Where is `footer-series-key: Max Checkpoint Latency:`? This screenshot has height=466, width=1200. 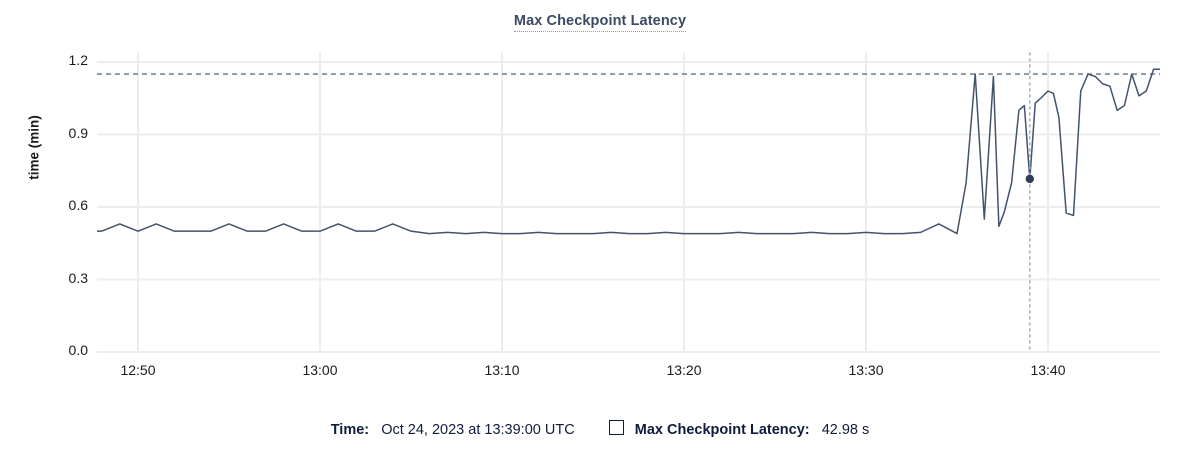
footer-series-key: Max Checkpoint Latency: is located at coordinates (722, 430).